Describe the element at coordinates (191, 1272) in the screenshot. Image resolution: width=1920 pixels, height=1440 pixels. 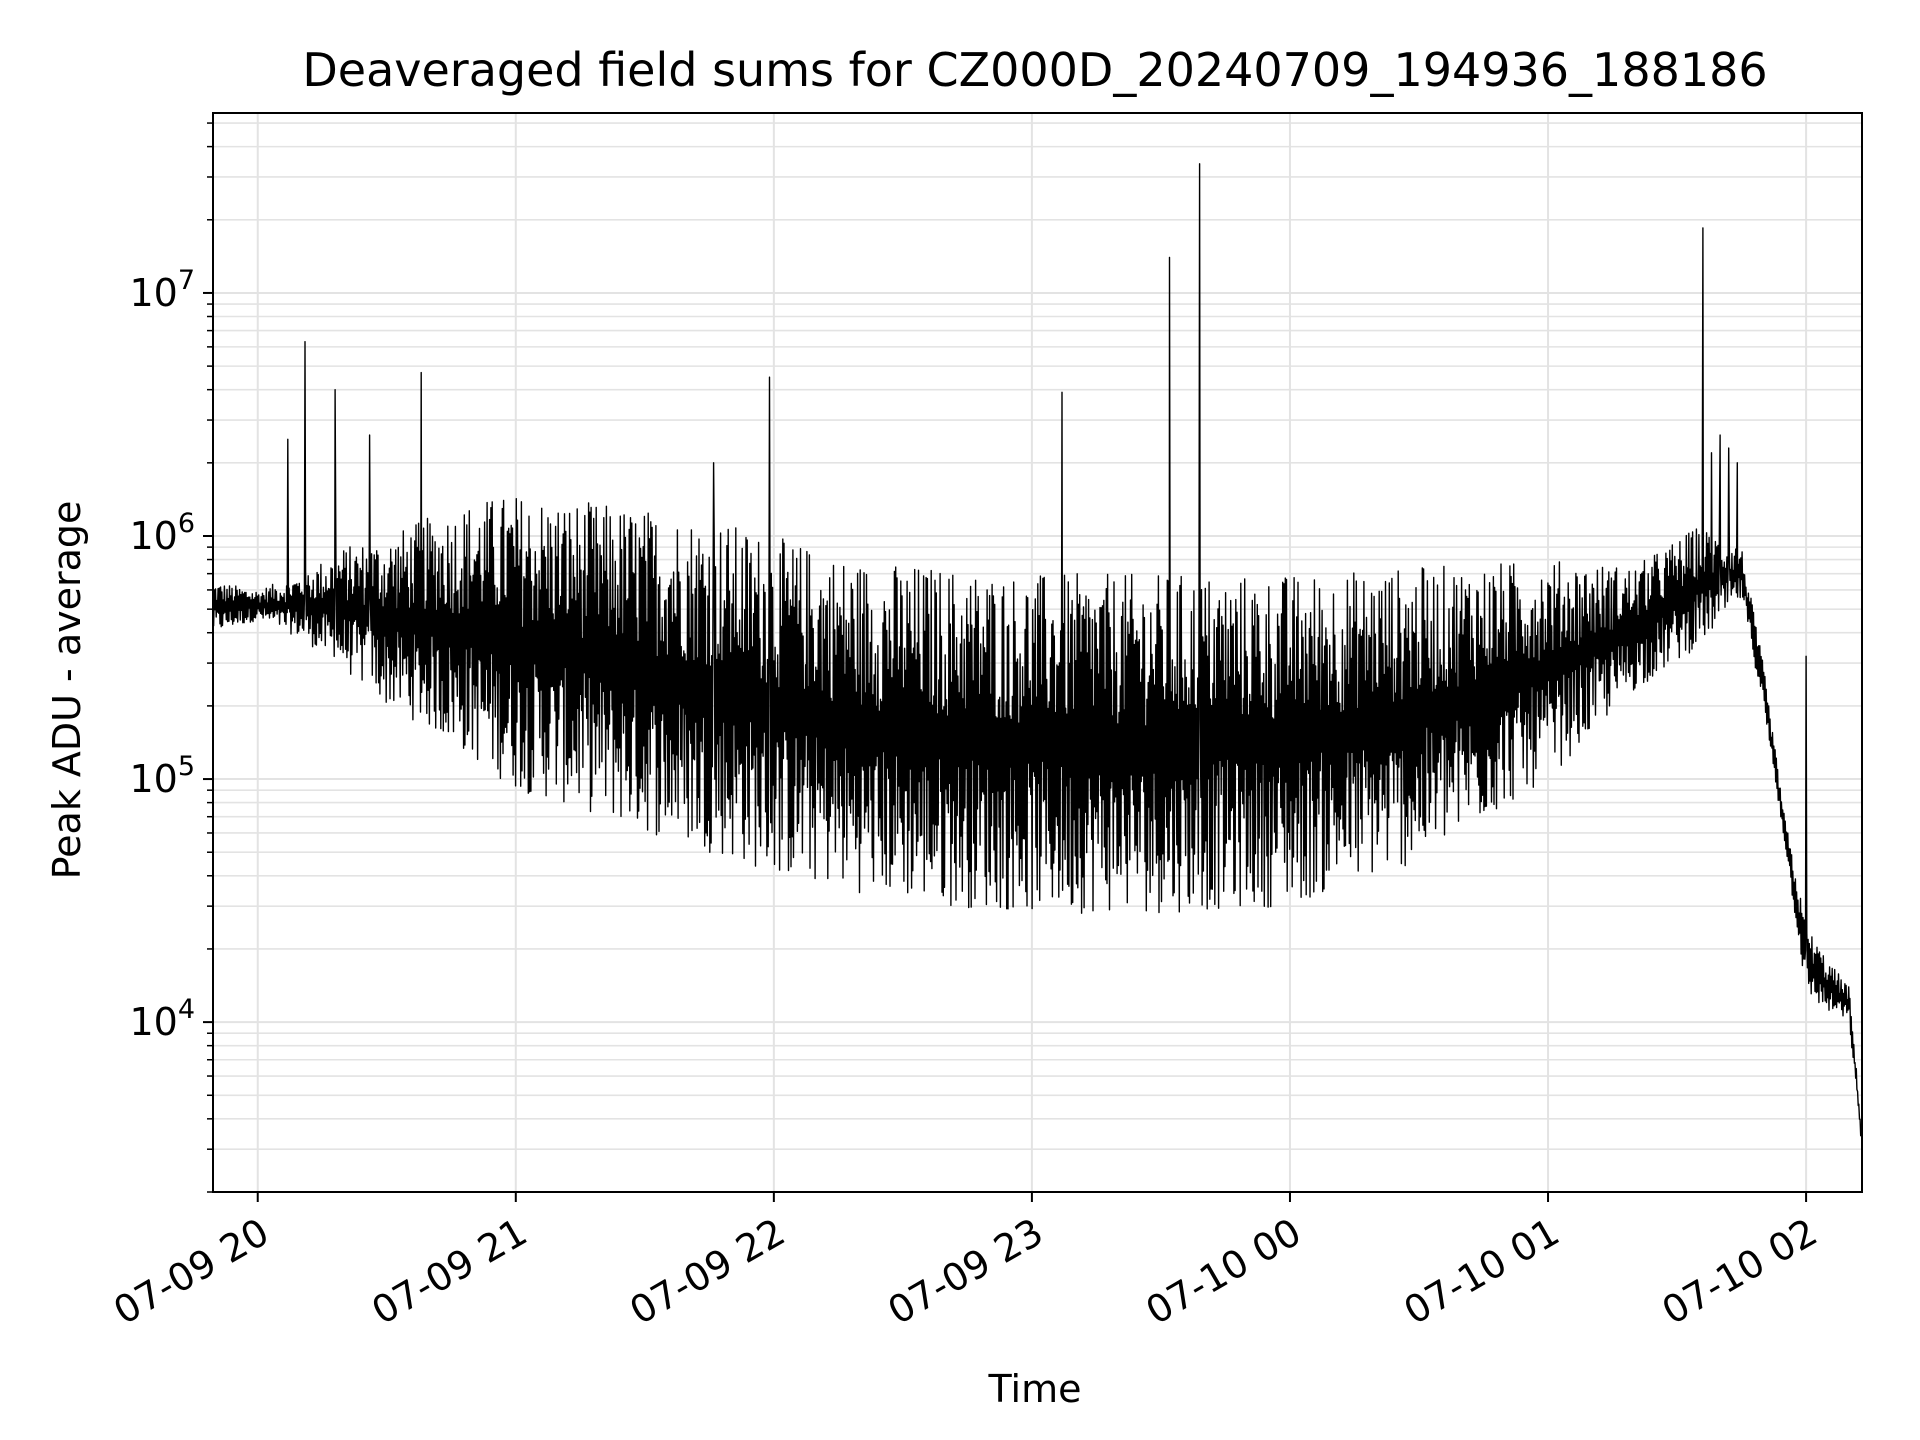
I see `x-tick-label: 07-09 20` at that location.